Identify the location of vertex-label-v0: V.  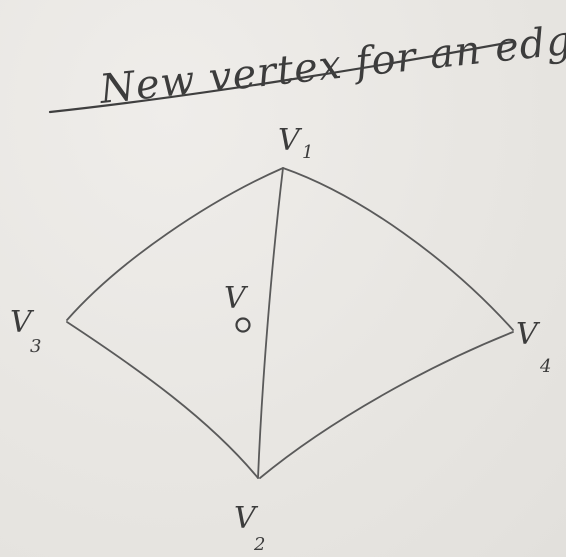
(236, 298).